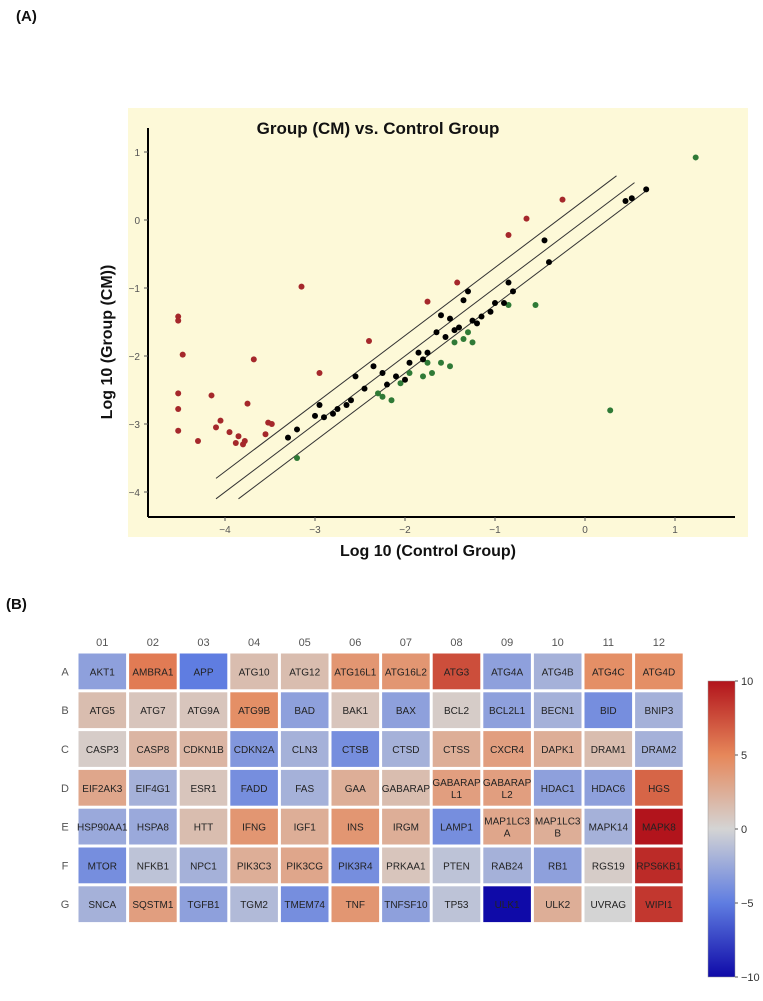 This screenshot has width=763, height=1001. I want to click on gene-label: MAP1LC3, so click(558, 822).